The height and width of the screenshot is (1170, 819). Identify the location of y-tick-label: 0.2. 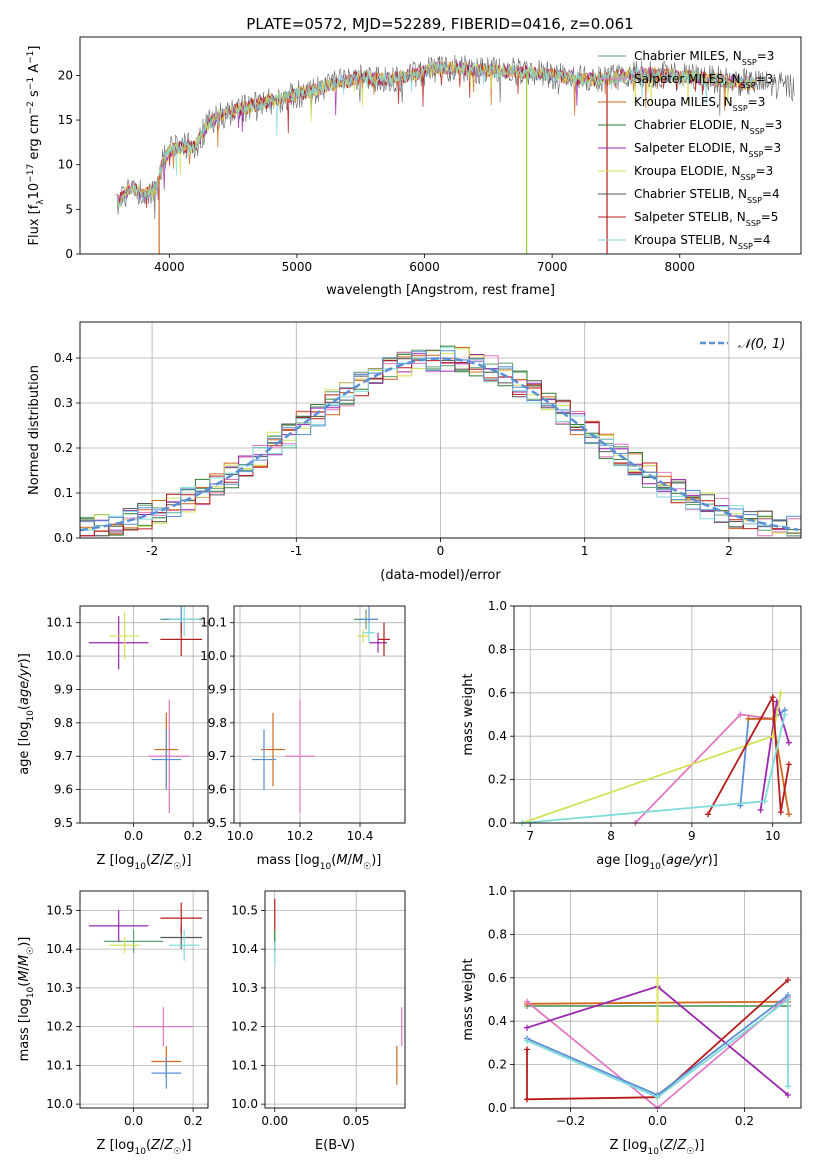
(497, 1065).